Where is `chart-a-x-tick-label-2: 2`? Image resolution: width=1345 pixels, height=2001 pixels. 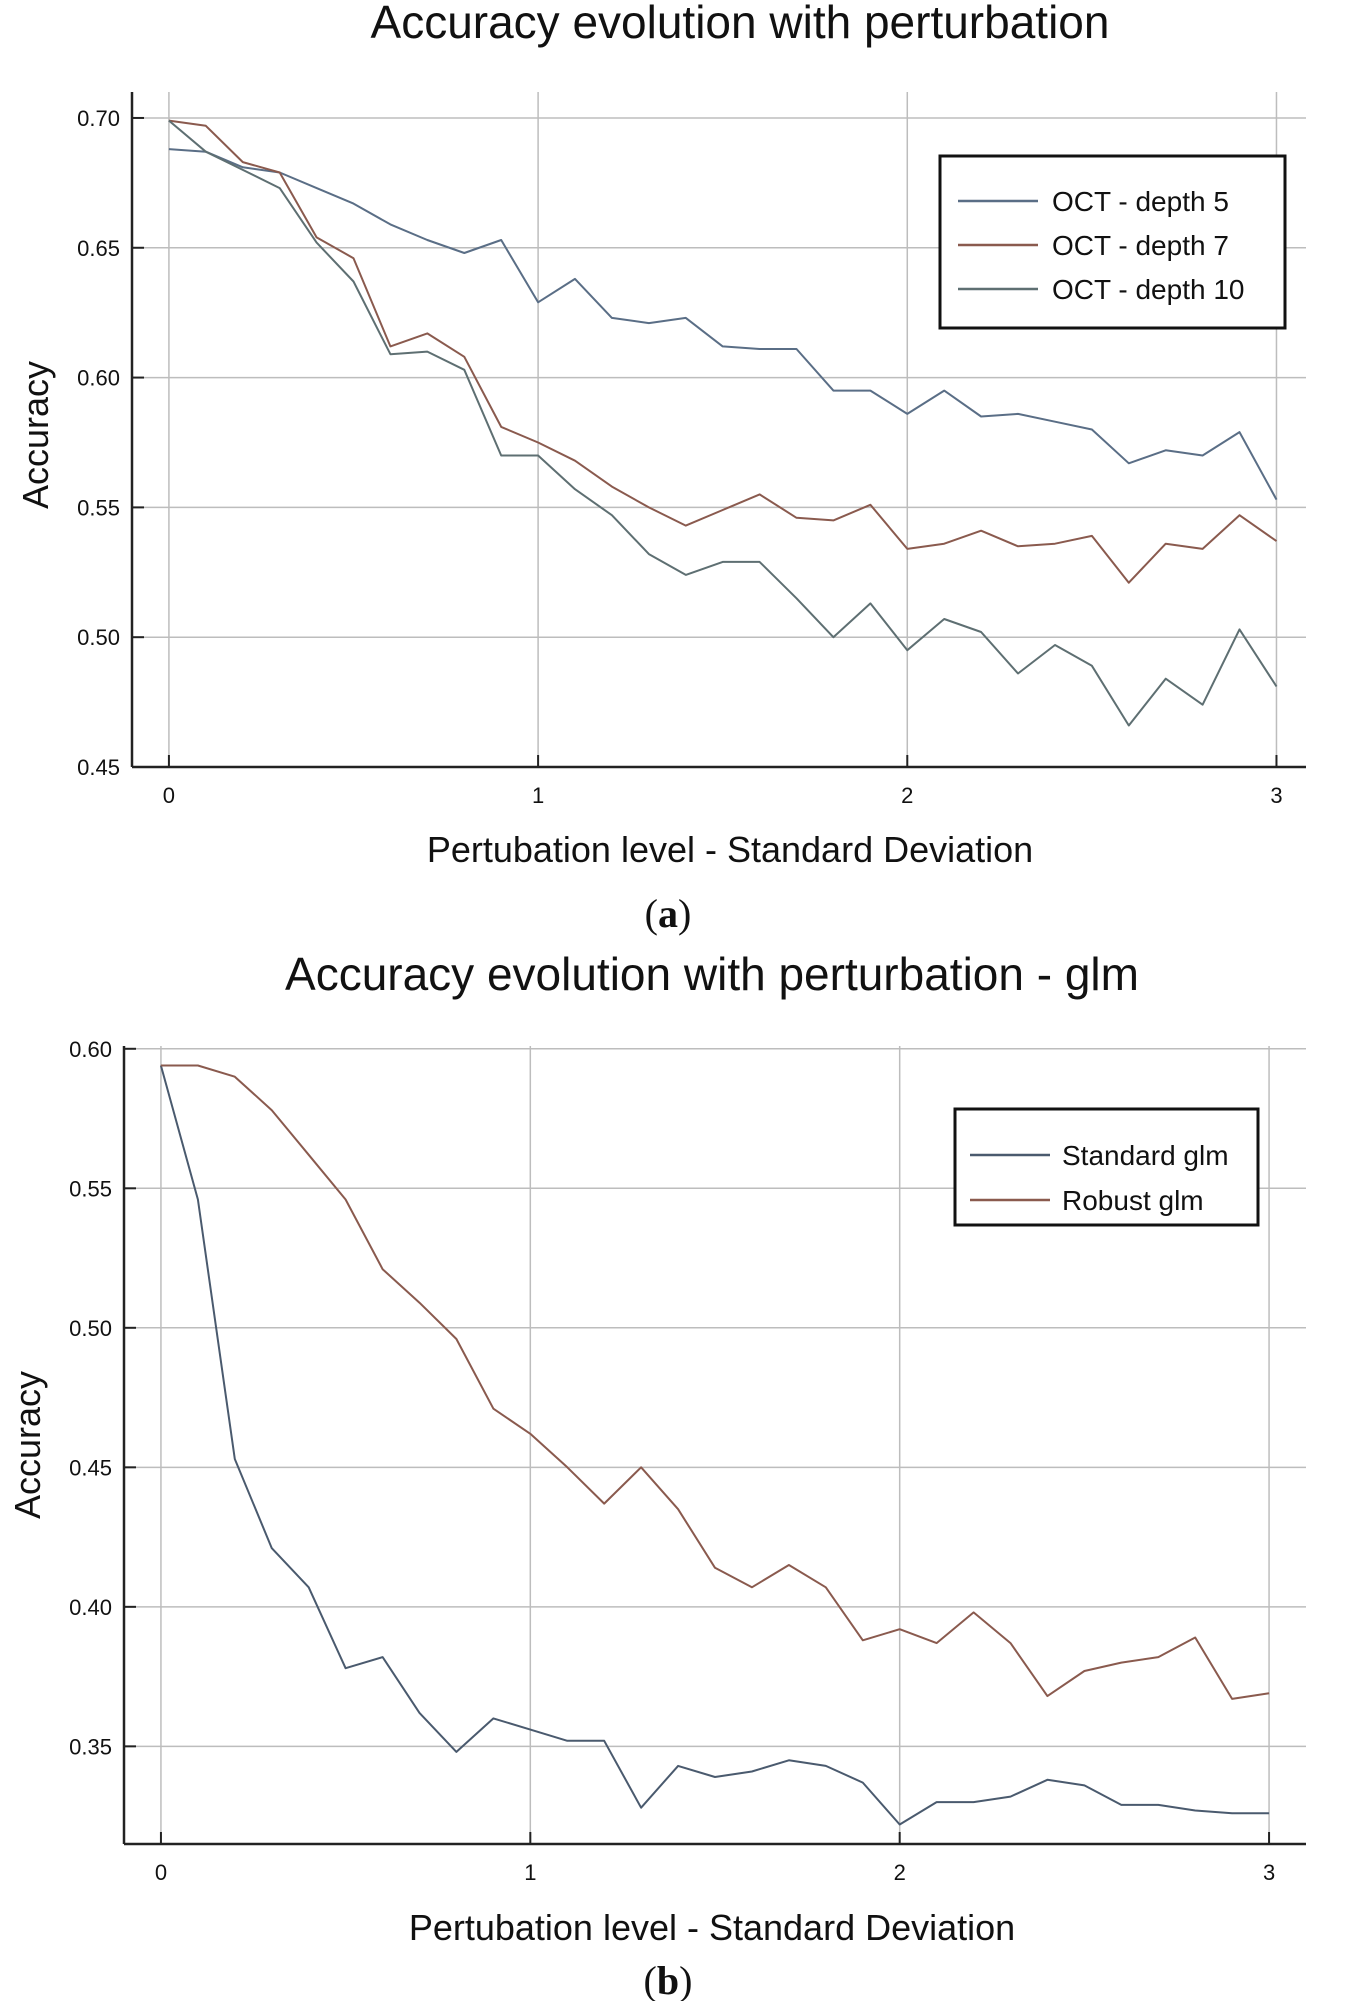
chart-a-x-tick-label-2: 2 is located at coordinates (907, 795).